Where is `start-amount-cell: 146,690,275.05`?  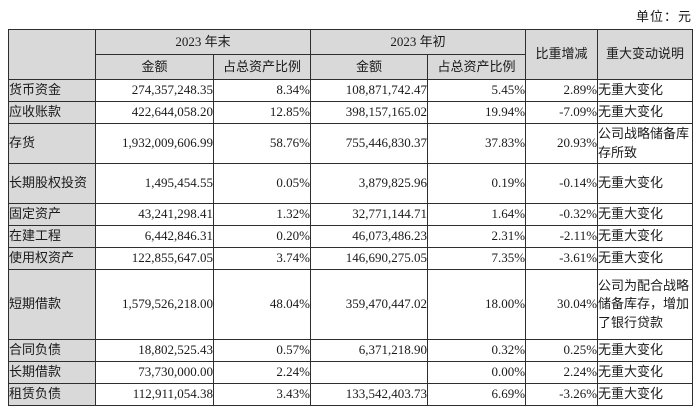 start-amount-cell: 146,690,275.05 is located at coordinates (369, 258).